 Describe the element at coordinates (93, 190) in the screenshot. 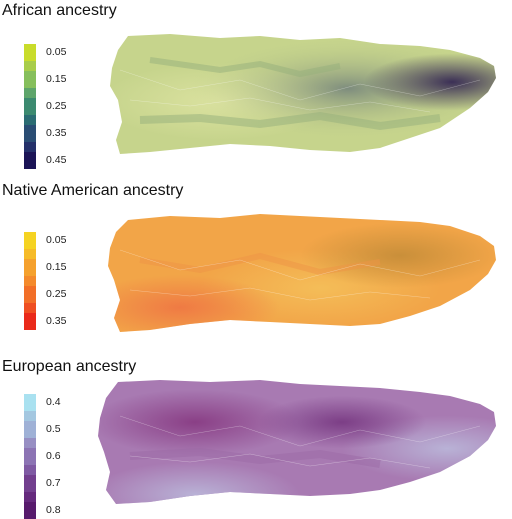

I see `panel-title: Native American ancestry` at that location.